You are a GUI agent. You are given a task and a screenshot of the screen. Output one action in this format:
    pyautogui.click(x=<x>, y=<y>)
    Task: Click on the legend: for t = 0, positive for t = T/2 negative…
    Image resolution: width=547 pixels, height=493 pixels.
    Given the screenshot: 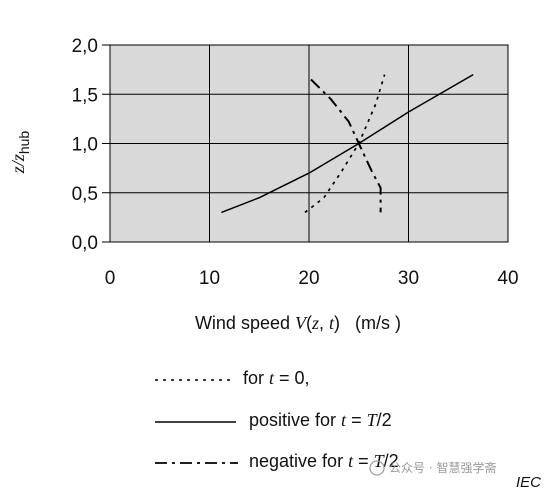 What is the action you would take?
    pyautogui.click(x=277, y=419)
    